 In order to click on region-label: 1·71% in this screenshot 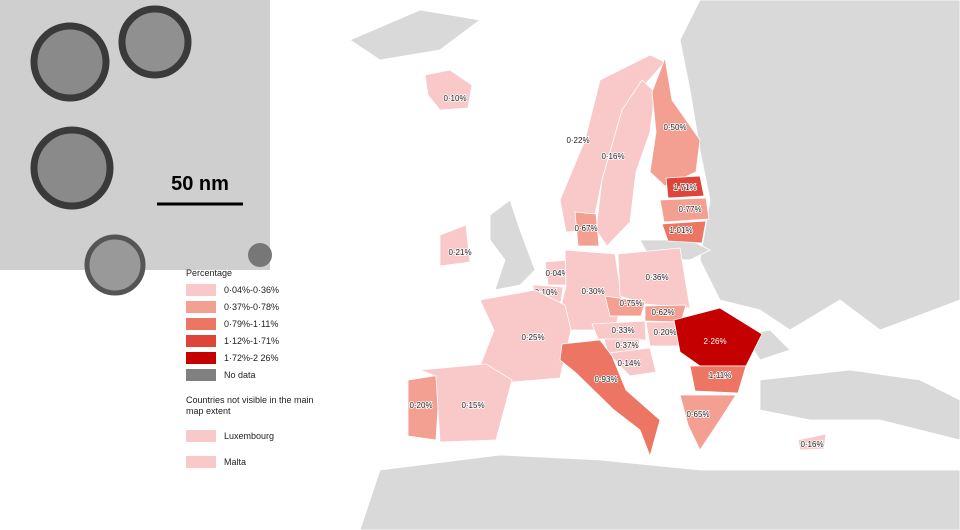, I will do `click(684, 187)`.